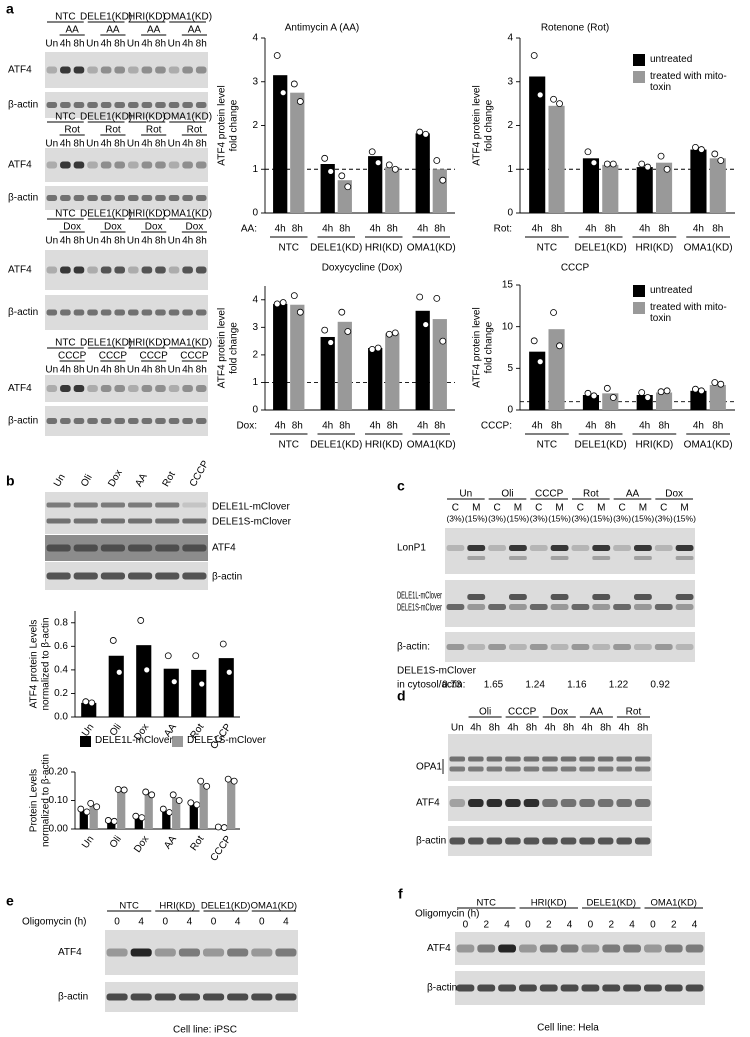 The width and height of the screenshot is (750, 1037). What do you see at coordinates (61, 693) in the screenshot?
I see `y-tick-label: 0.2` at bounding box center [61, 693].